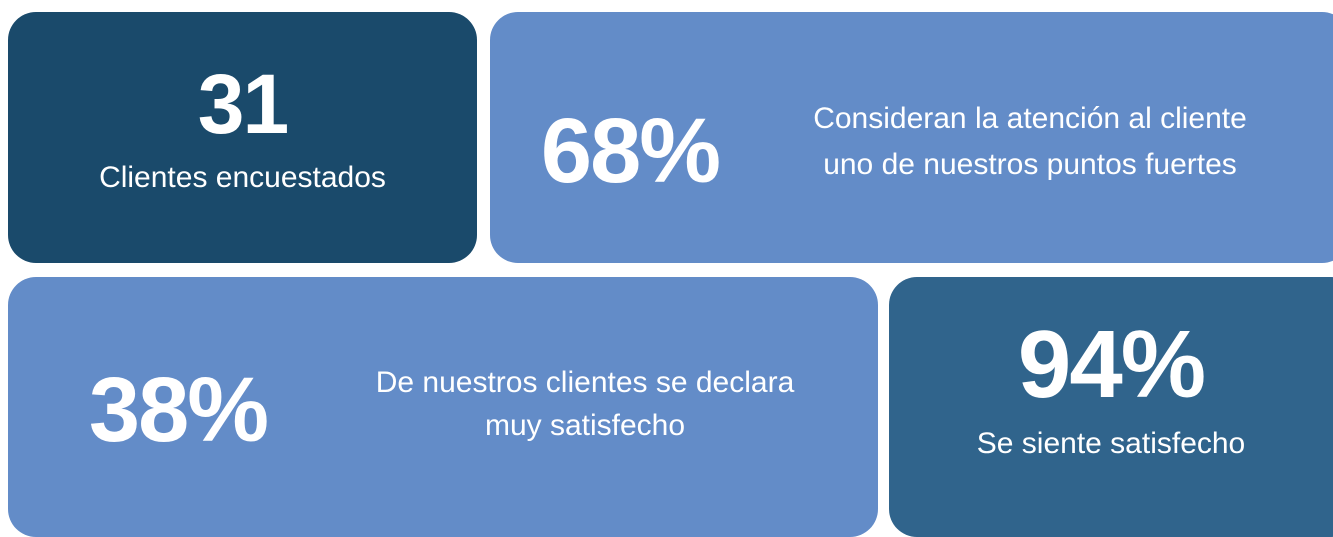 Image resolution: width=1333 pixels, height=537 pixels. I want to click on stat-value: 31, so click(243, 104).